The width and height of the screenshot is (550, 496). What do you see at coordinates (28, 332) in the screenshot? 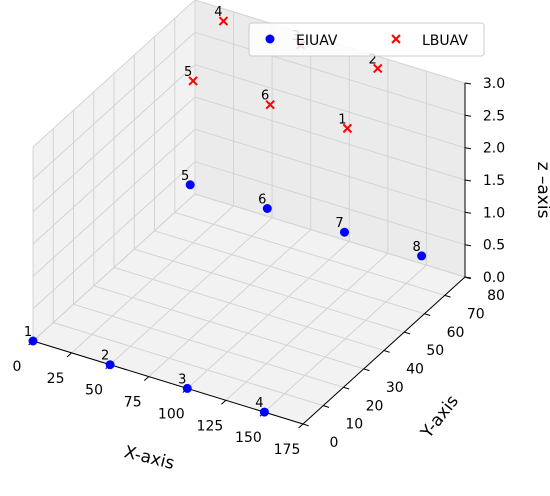
I see `eiuav-point-label-1: 1` at bounding box center [28, 332].